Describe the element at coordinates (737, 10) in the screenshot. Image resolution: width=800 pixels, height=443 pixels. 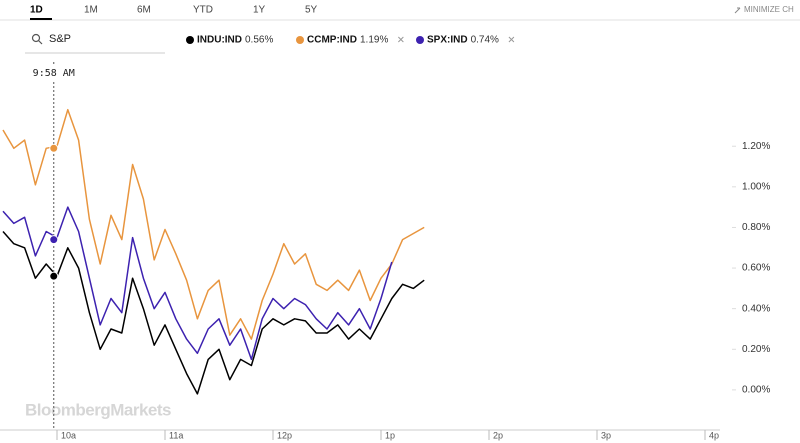
I see `minimize-icon` at that location.